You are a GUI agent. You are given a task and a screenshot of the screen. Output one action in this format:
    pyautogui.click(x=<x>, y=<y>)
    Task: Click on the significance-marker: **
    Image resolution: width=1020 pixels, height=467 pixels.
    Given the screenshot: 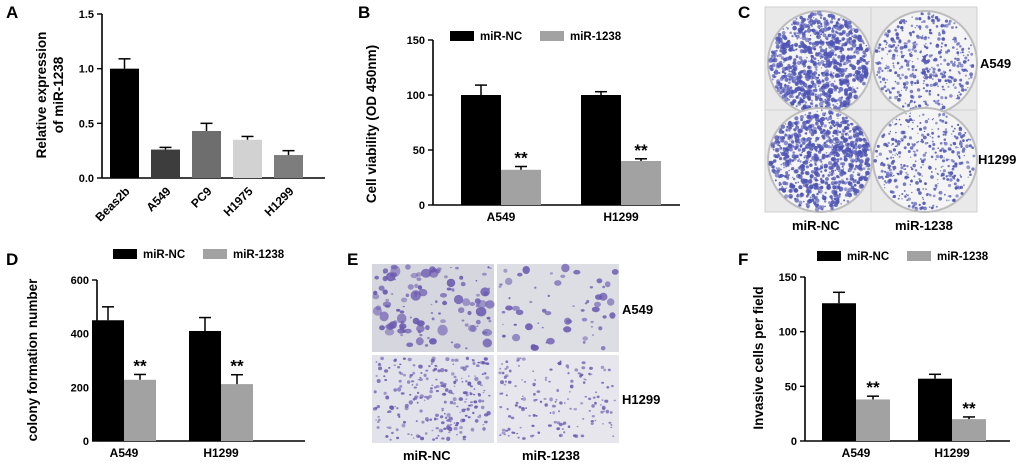 What is the action you would take?
    pyautogui.click(x=237, y=366)
    